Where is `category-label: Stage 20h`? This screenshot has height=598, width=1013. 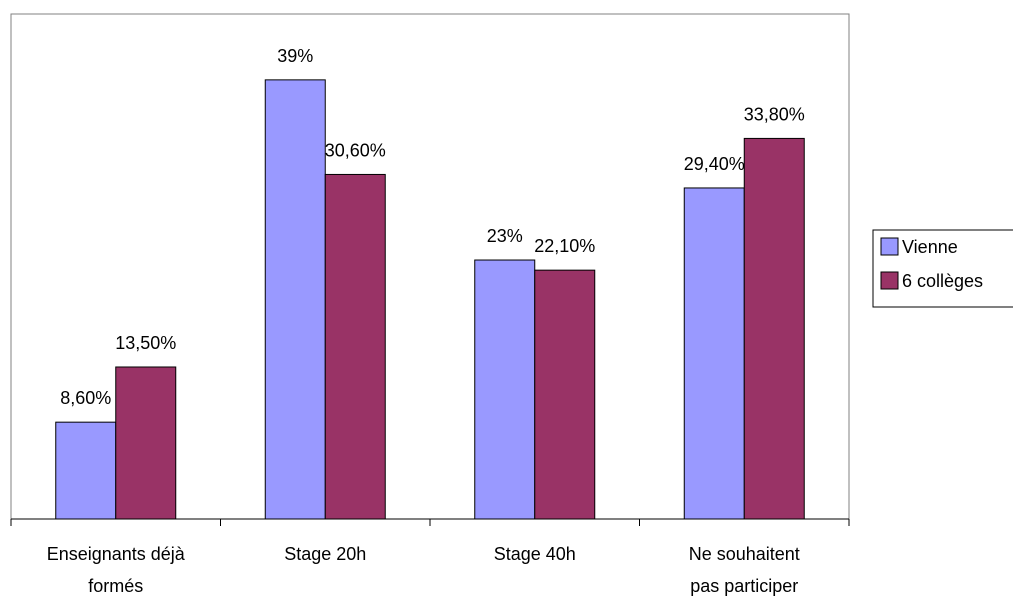
category-label: Stage 20h is located at coordinates (325, 554).